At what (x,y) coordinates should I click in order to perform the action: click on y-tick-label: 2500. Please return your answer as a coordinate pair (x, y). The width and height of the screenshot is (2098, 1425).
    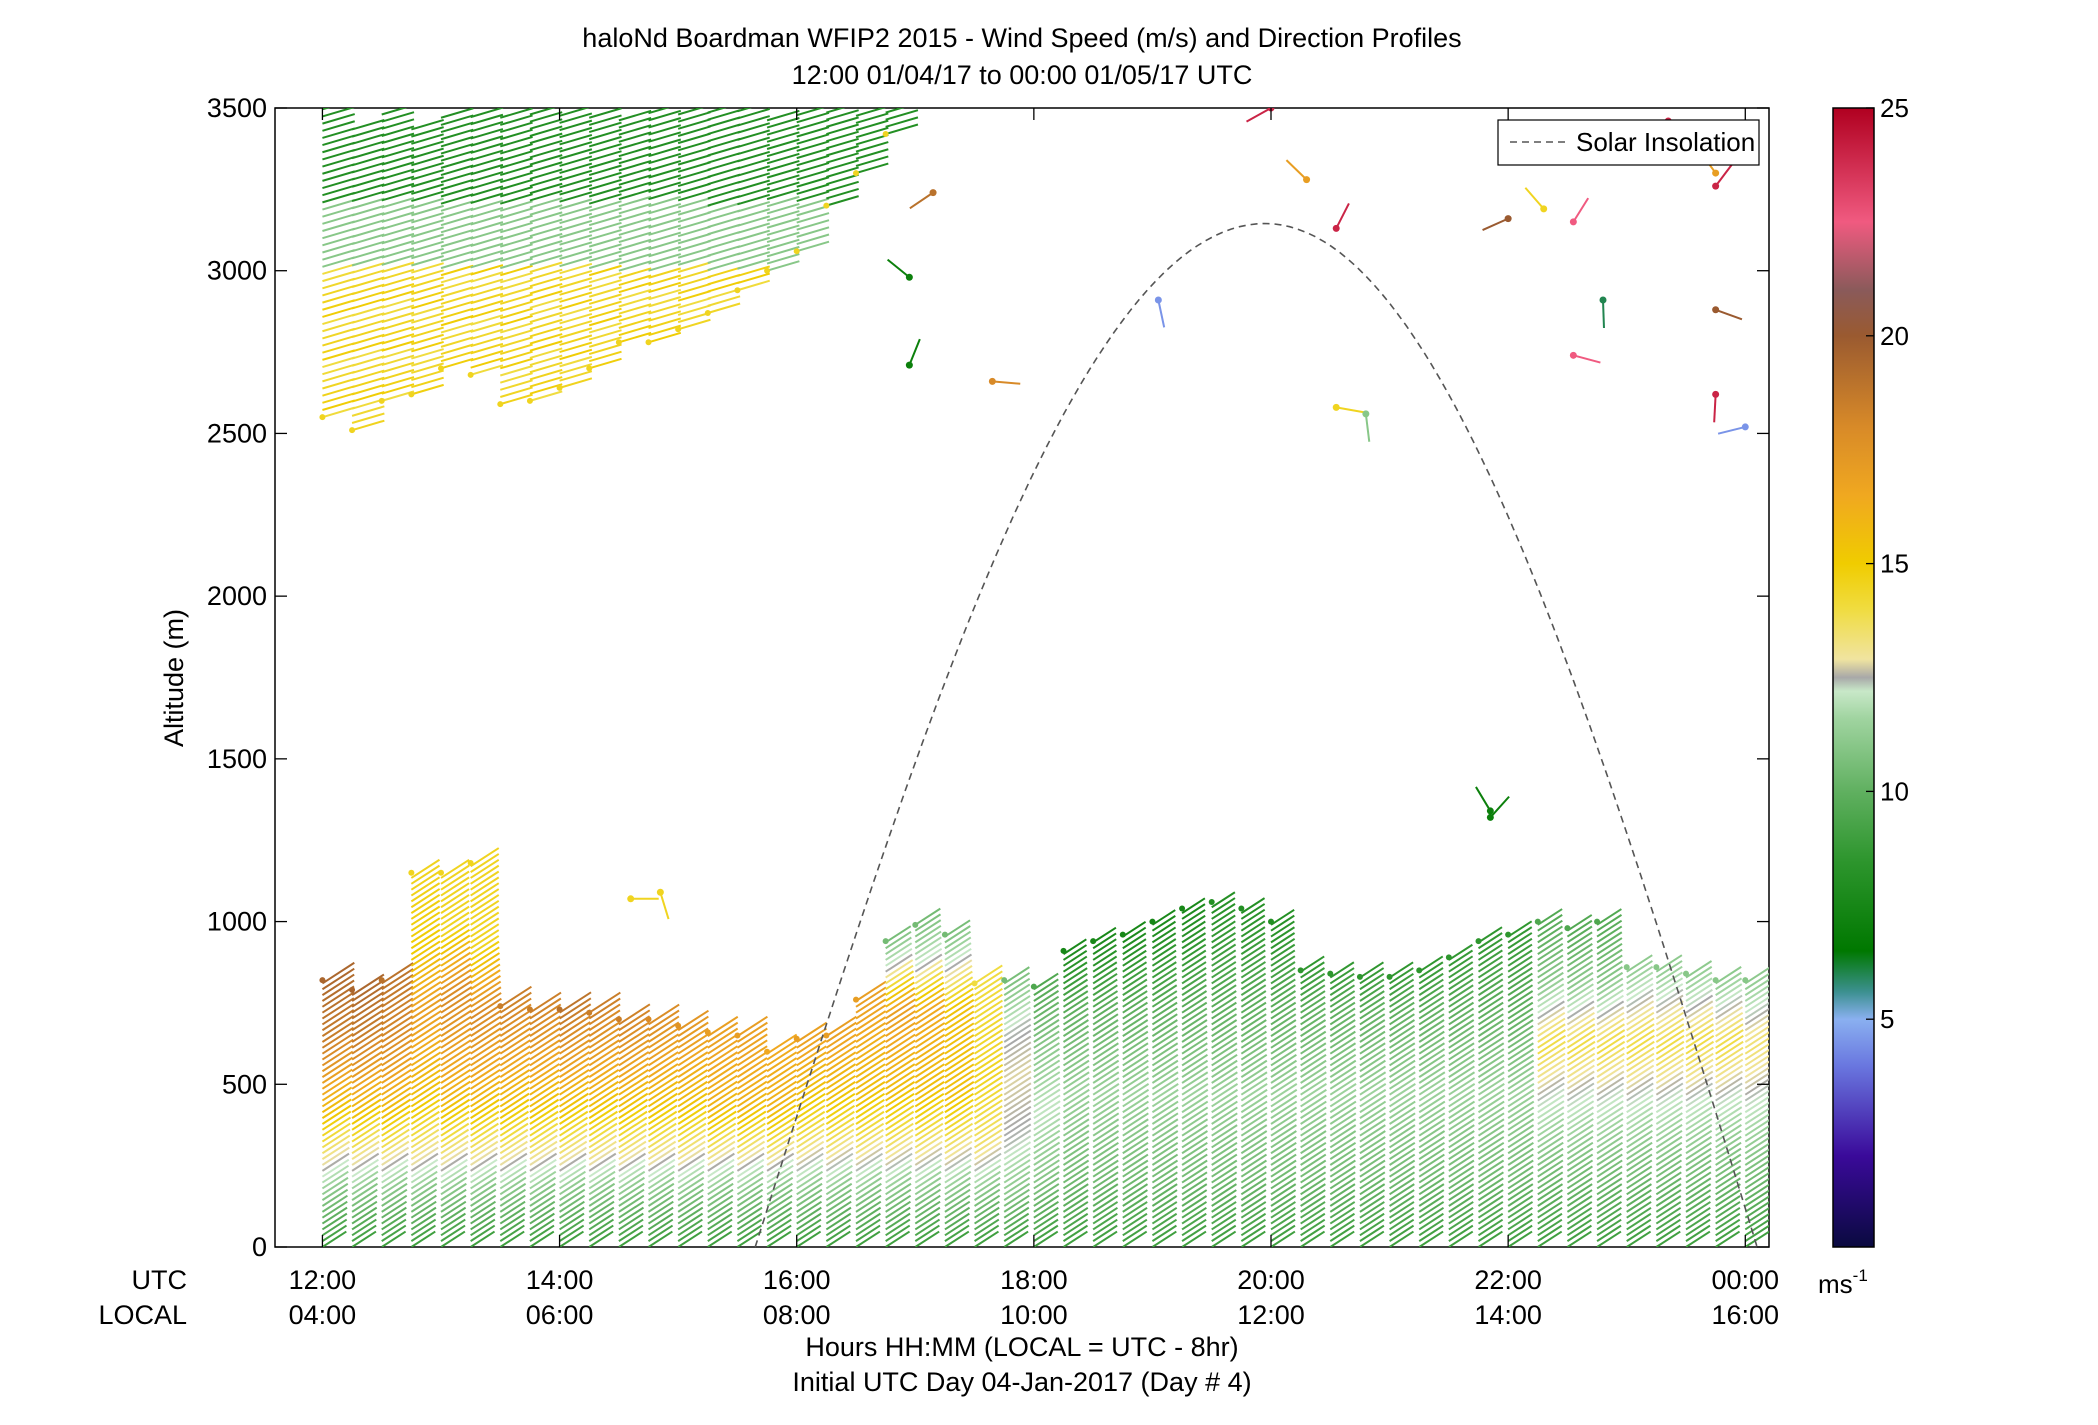
    Looking at the image, I should click on (237, 433).